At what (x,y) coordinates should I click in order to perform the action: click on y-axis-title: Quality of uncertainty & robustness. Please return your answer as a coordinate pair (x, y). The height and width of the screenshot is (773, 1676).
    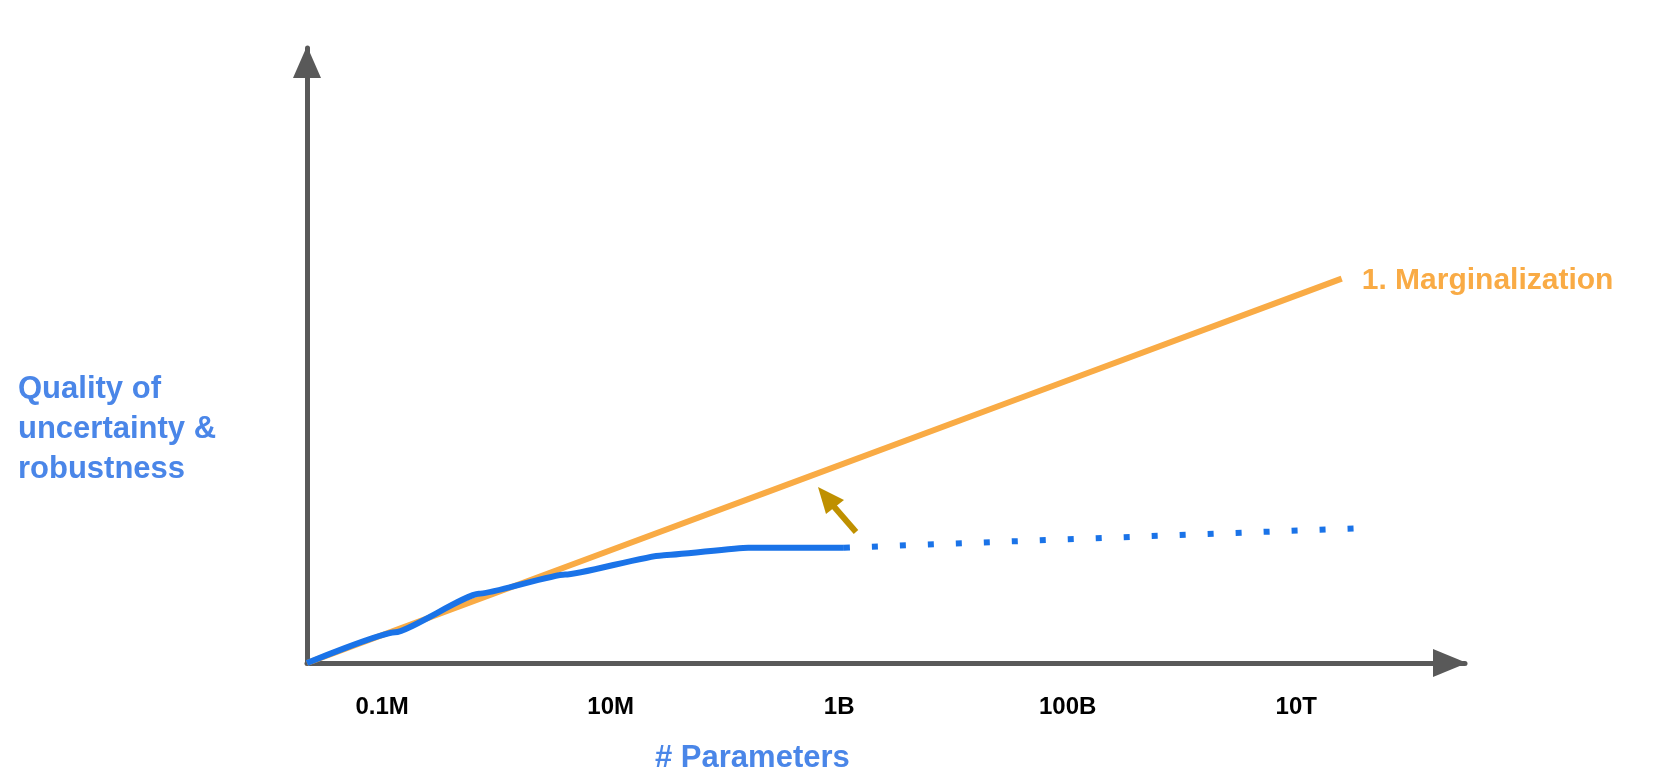
    Looking at the image, I should click on (121, 427).